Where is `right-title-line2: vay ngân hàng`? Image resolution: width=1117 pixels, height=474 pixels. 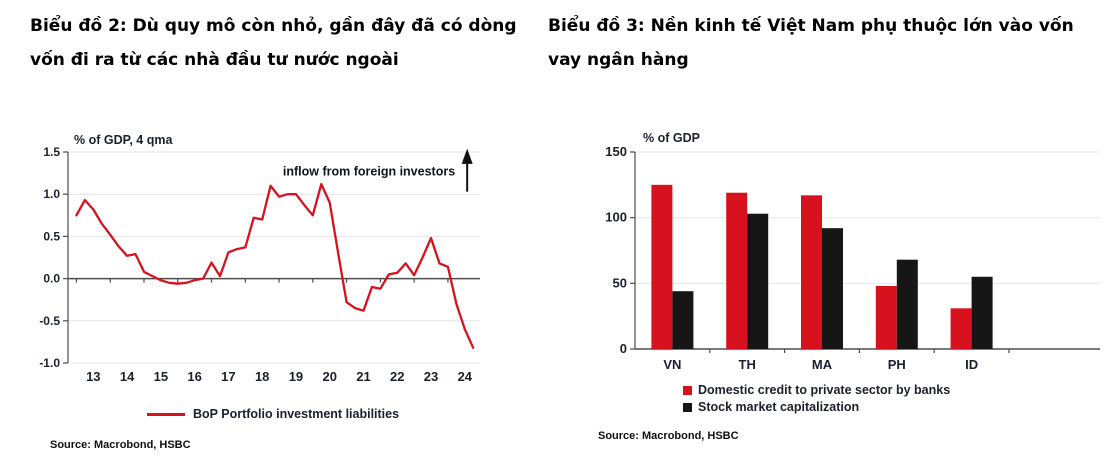
right-title-line2: vay ngân hàng is located at coordinates (618, 60).